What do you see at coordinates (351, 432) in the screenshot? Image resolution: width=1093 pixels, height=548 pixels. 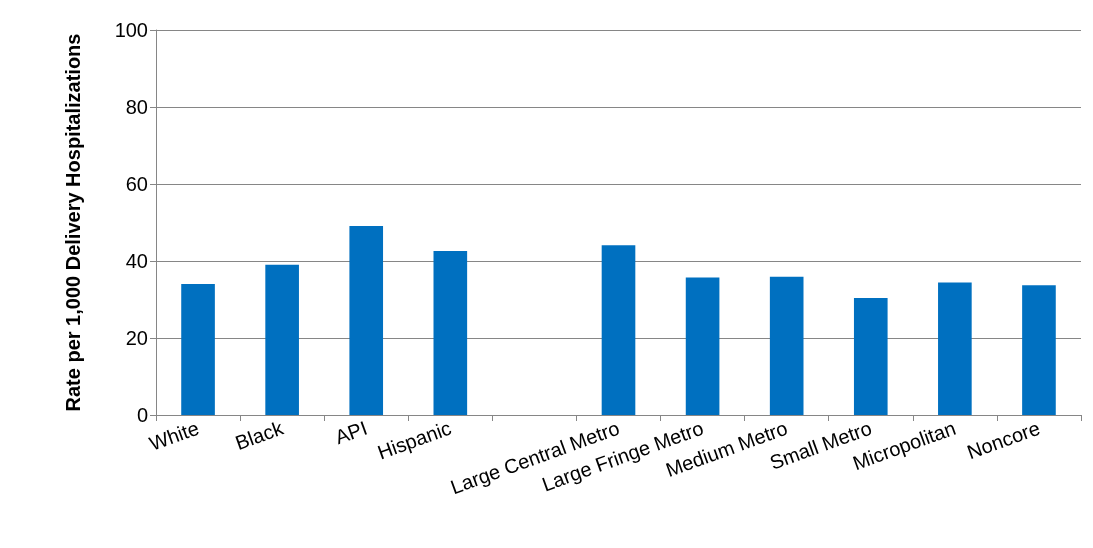 I see `x-tick-label: API` at bounding box center [351, 432].